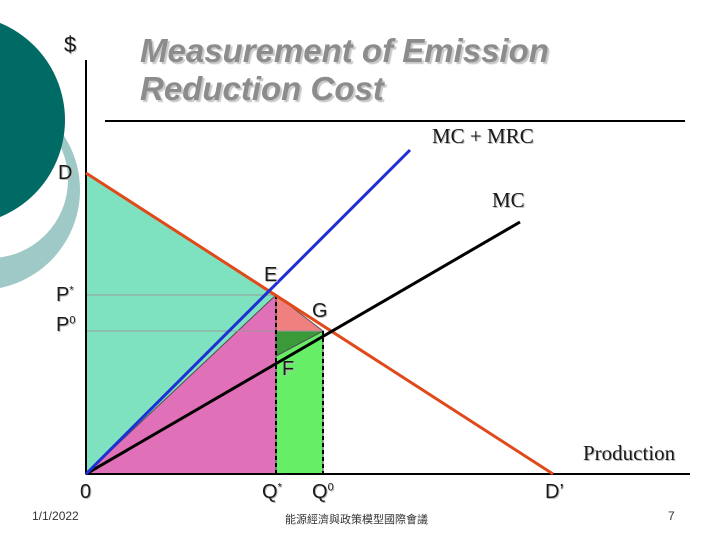  I want to click on p-star-text: P, so click(63, 295).